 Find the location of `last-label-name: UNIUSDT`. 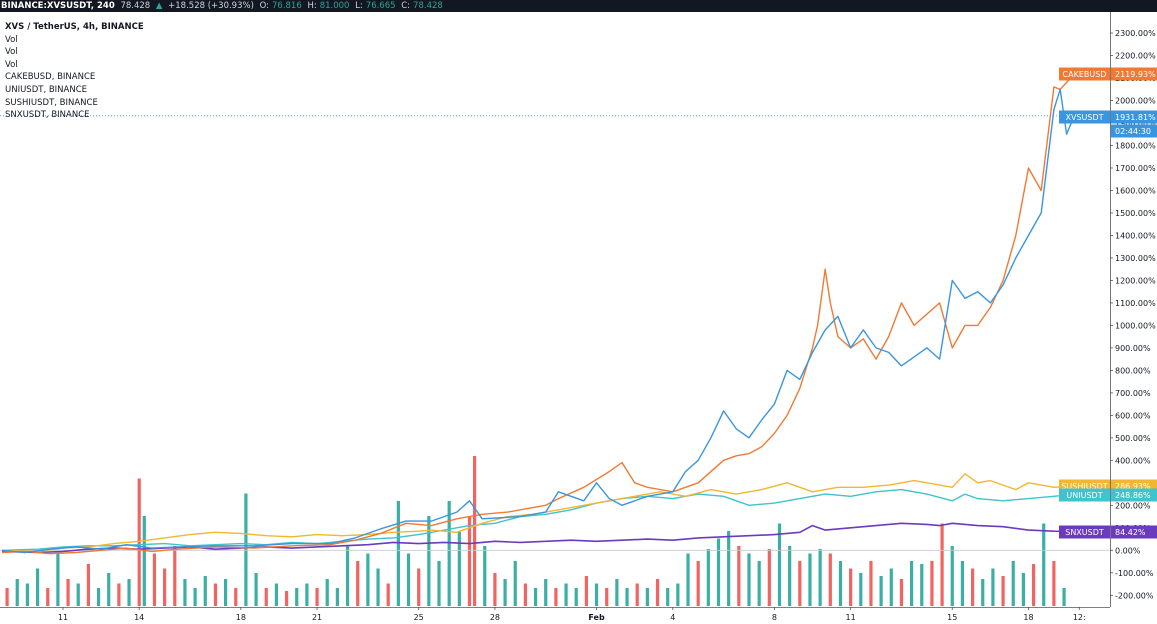

last-label-name: UNIUSDT is located at coordinates (1084, 495).